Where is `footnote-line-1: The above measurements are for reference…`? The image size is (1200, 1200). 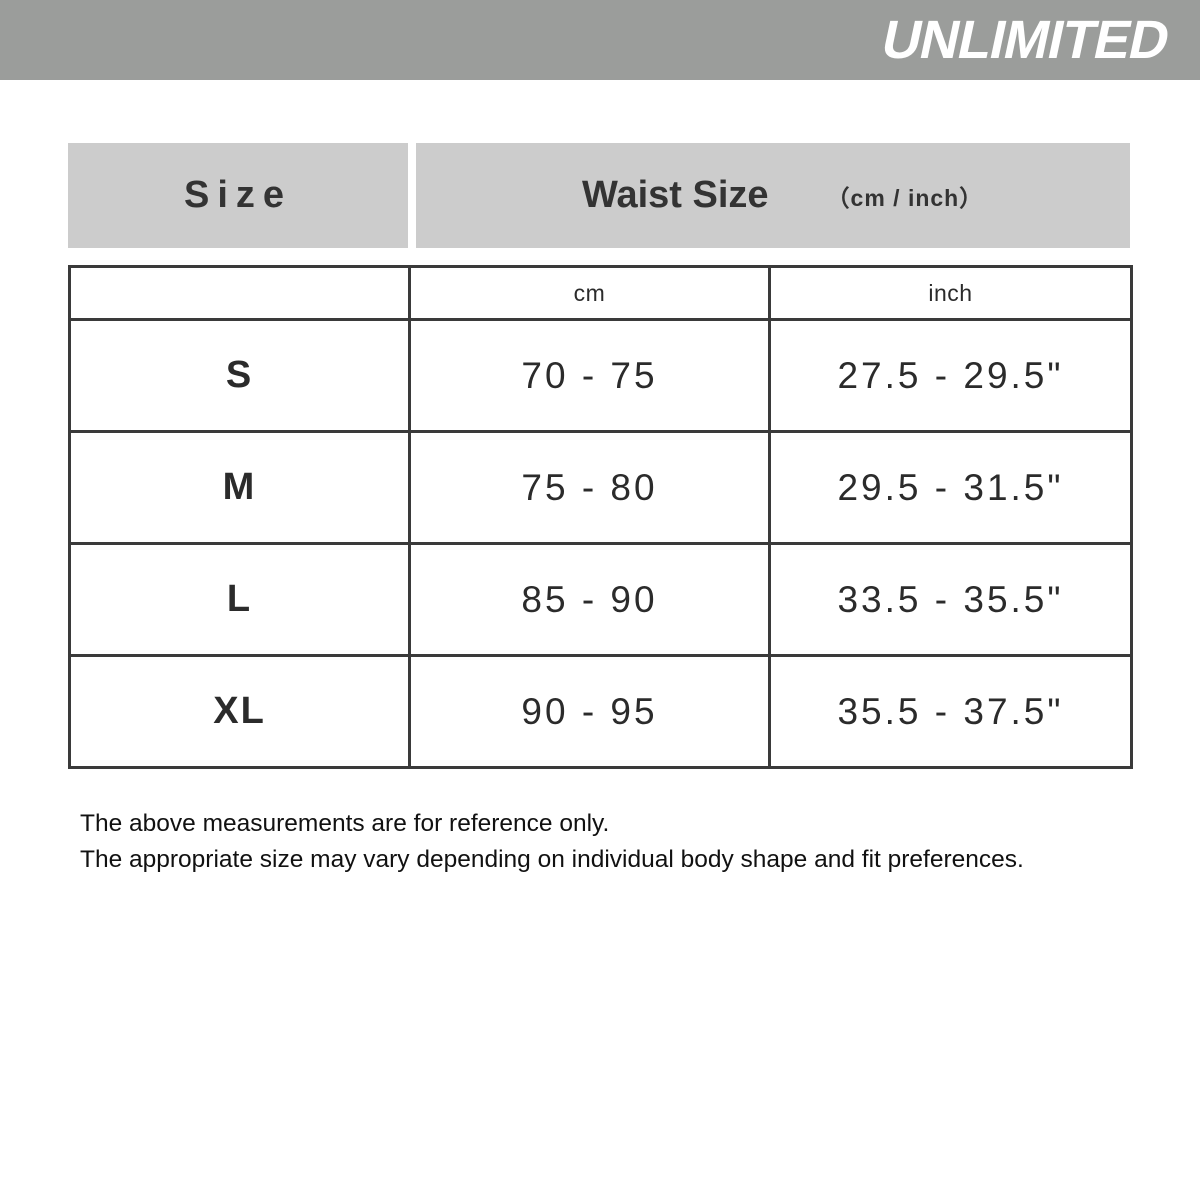
footnote-line-1: The above measurements are for reference… is located at coordinates (345, 823).